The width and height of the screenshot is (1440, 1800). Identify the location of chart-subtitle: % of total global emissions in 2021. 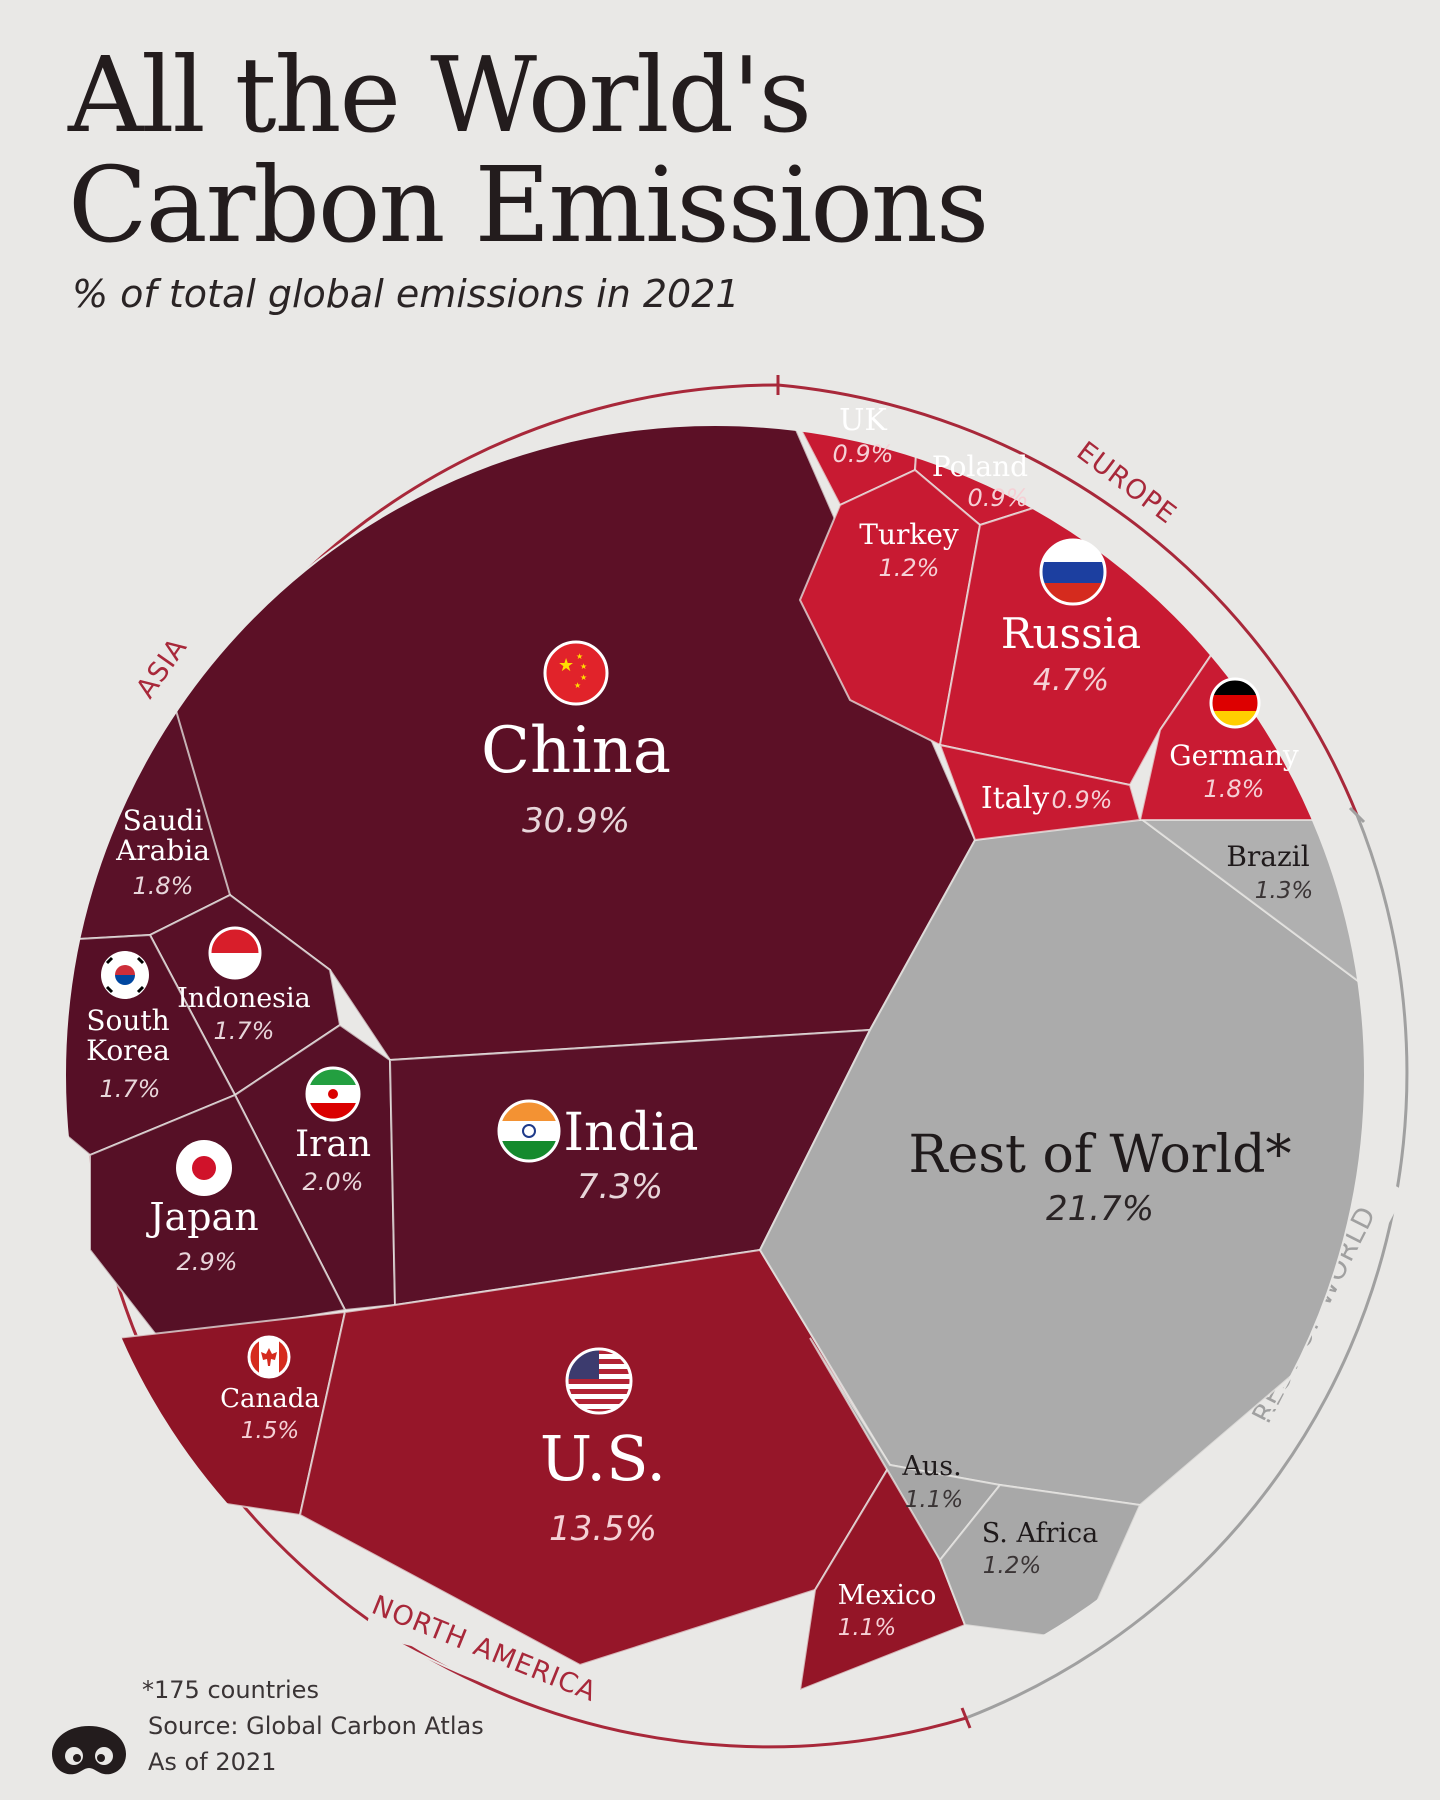
(406, 294).